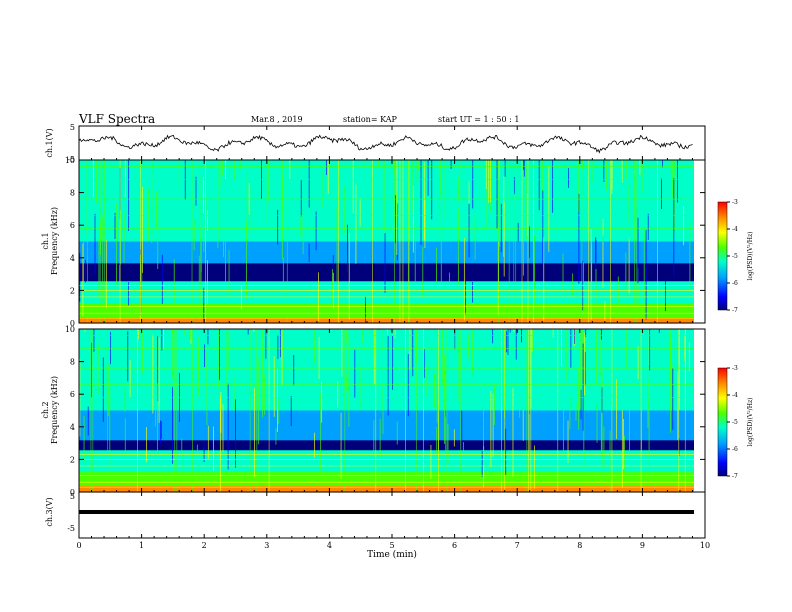 The width and height of the screenshot is (792, 612). Describe the element at coordinates (642, 545) in the screenshot. I see `time-tick-label: 9` at that location.